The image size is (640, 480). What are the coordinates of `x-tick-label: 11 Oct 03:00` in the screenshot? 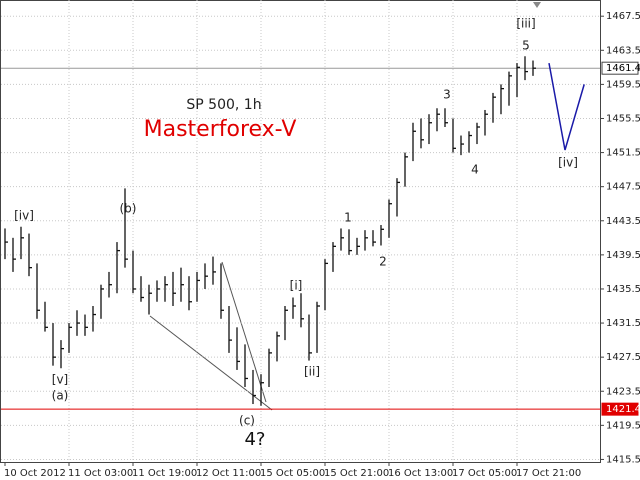 It's located at (100, 473).